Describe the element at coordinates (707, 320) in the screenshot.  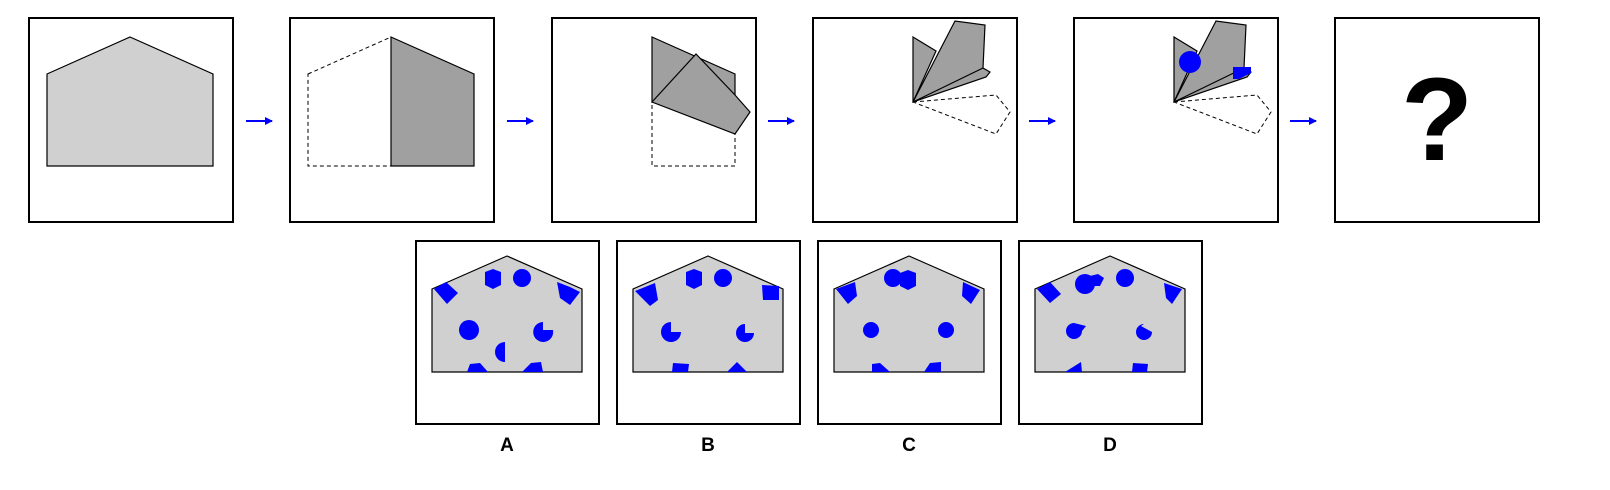
I see `option-b-holes` at that location.